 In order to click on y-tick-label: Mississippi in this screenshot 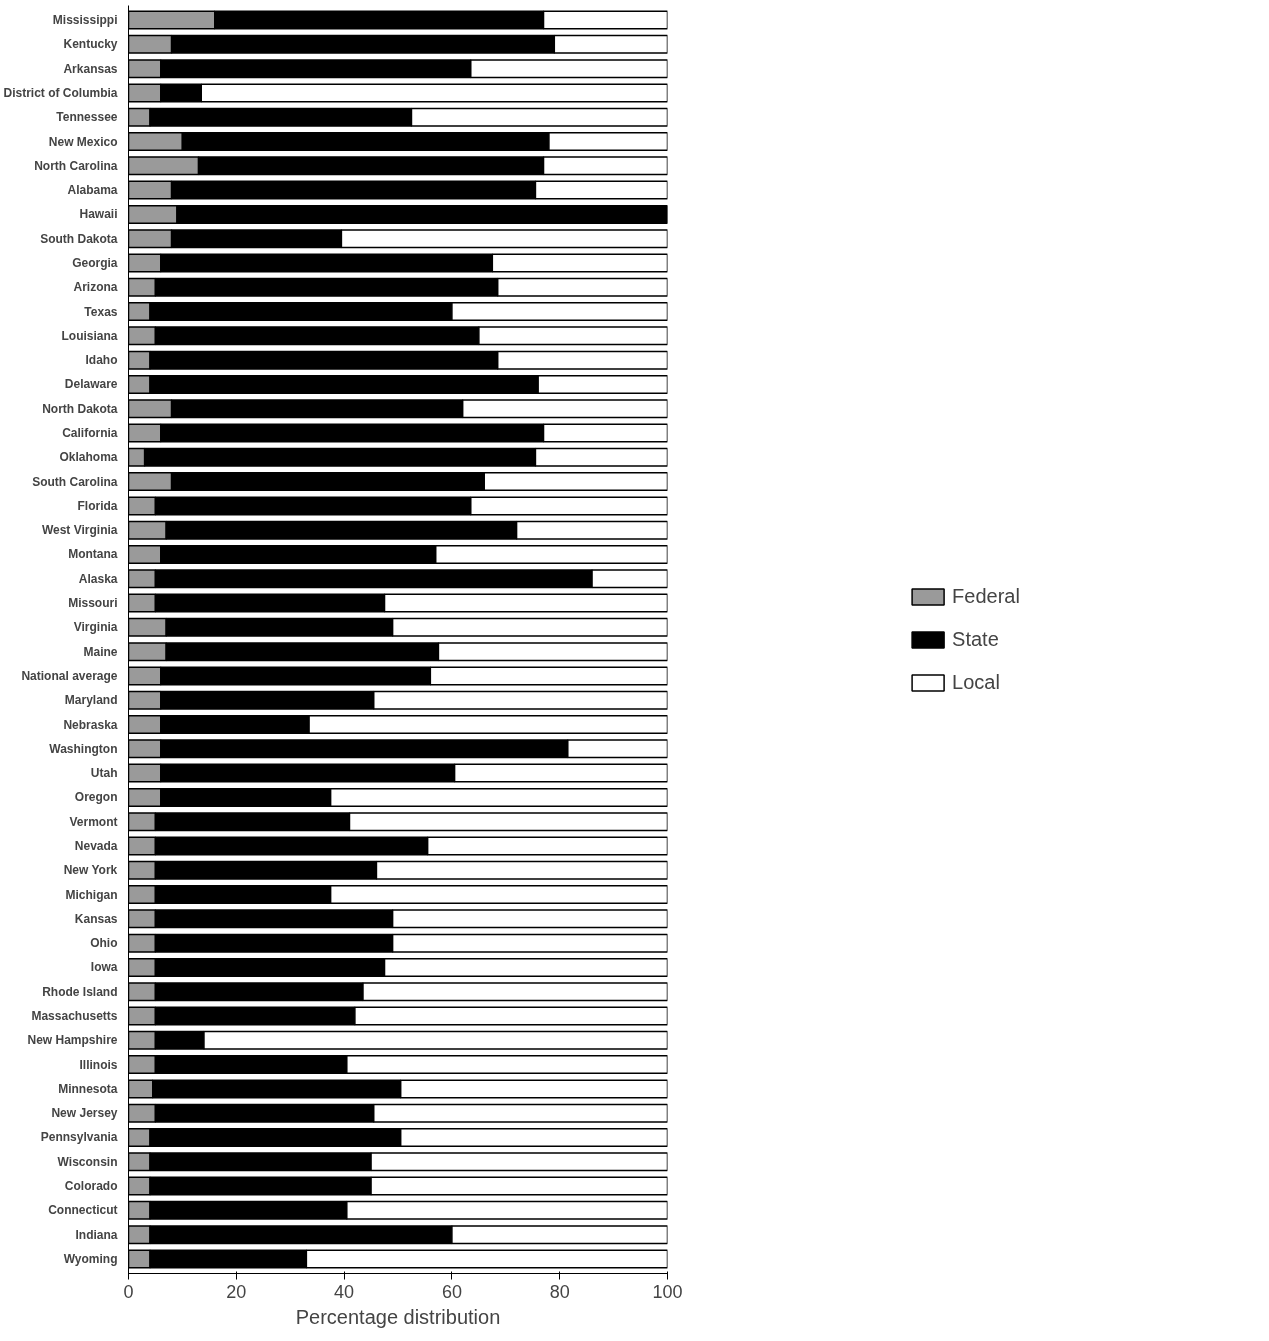, I will do `click(85, 20)`.